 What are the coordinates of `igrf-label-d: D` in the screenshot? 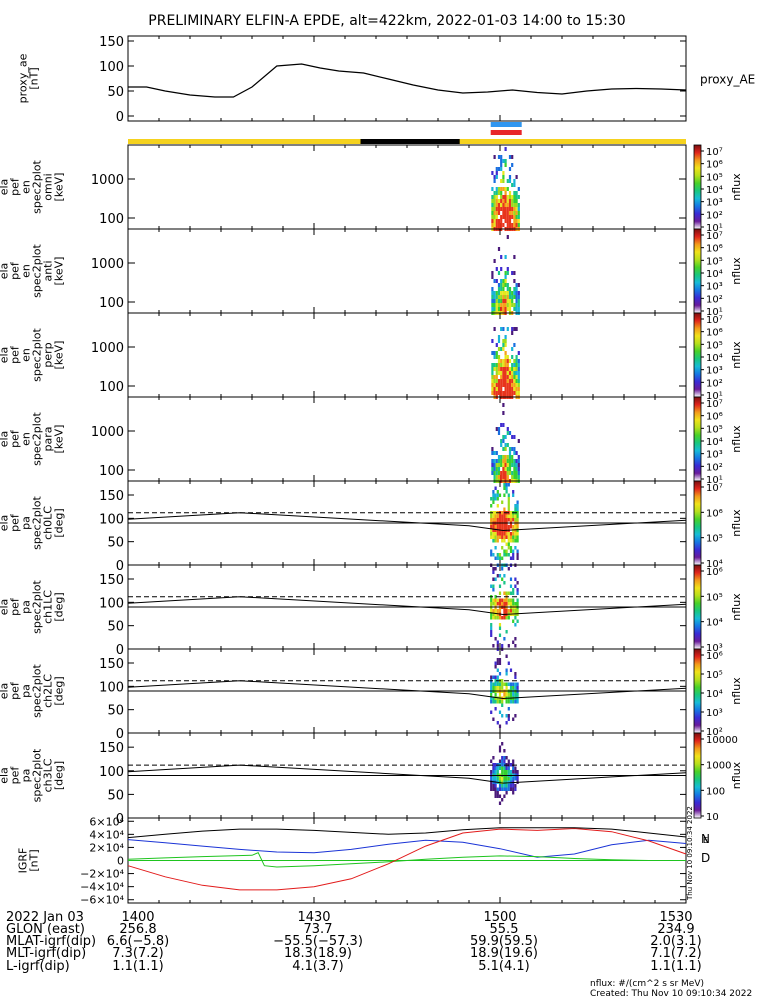 It's located at (705, 858).